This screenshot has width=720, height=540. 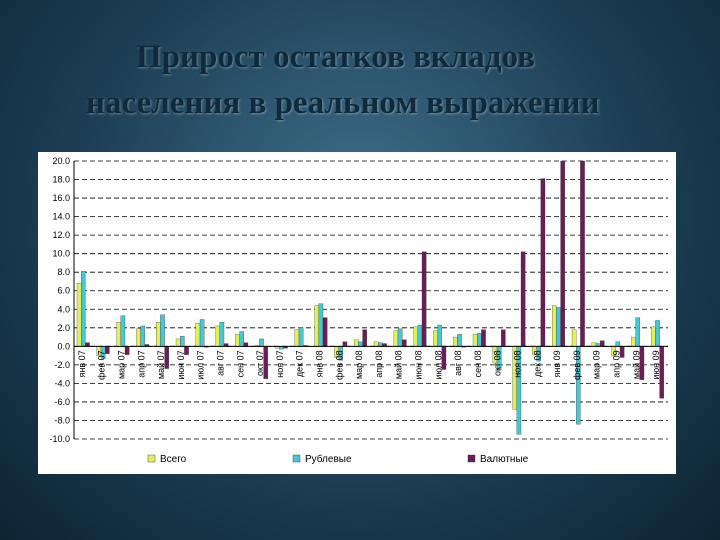 What do you see at coordinates (63, 309) in the screenshot?
I see `y-tick-label: 4.0` at bounding box center [63, 309].